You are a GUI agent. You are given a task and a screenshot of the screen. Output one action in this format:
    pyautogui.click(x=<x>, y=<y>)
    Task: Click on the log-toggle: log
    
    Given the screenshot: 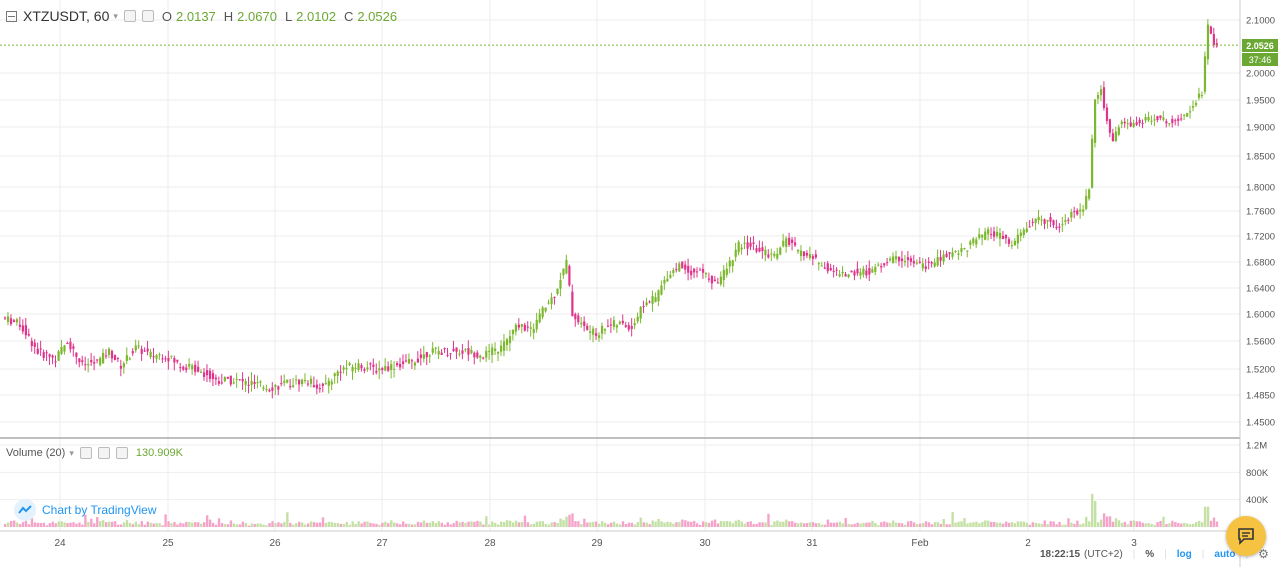 What is the action you would take?
    pyautogui.click(x=1184, y=554)
    